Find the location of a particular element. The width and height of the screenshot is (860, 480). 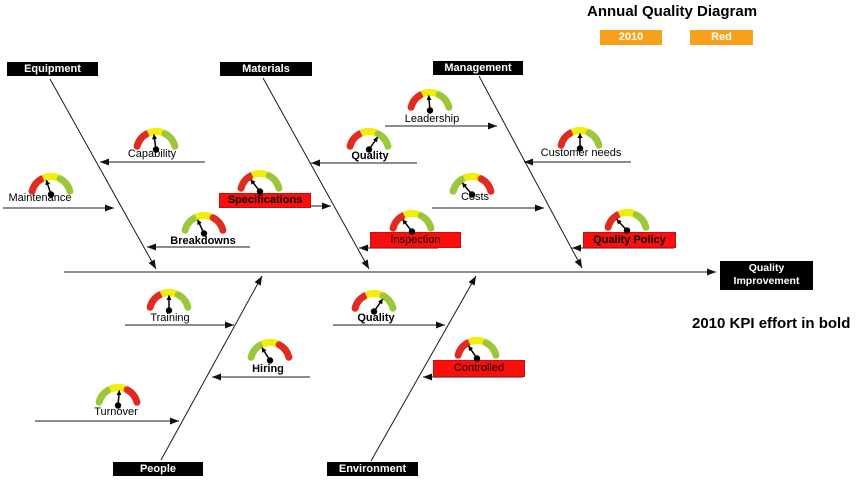

equipment-branch-line is located at coordinates (103, 174).